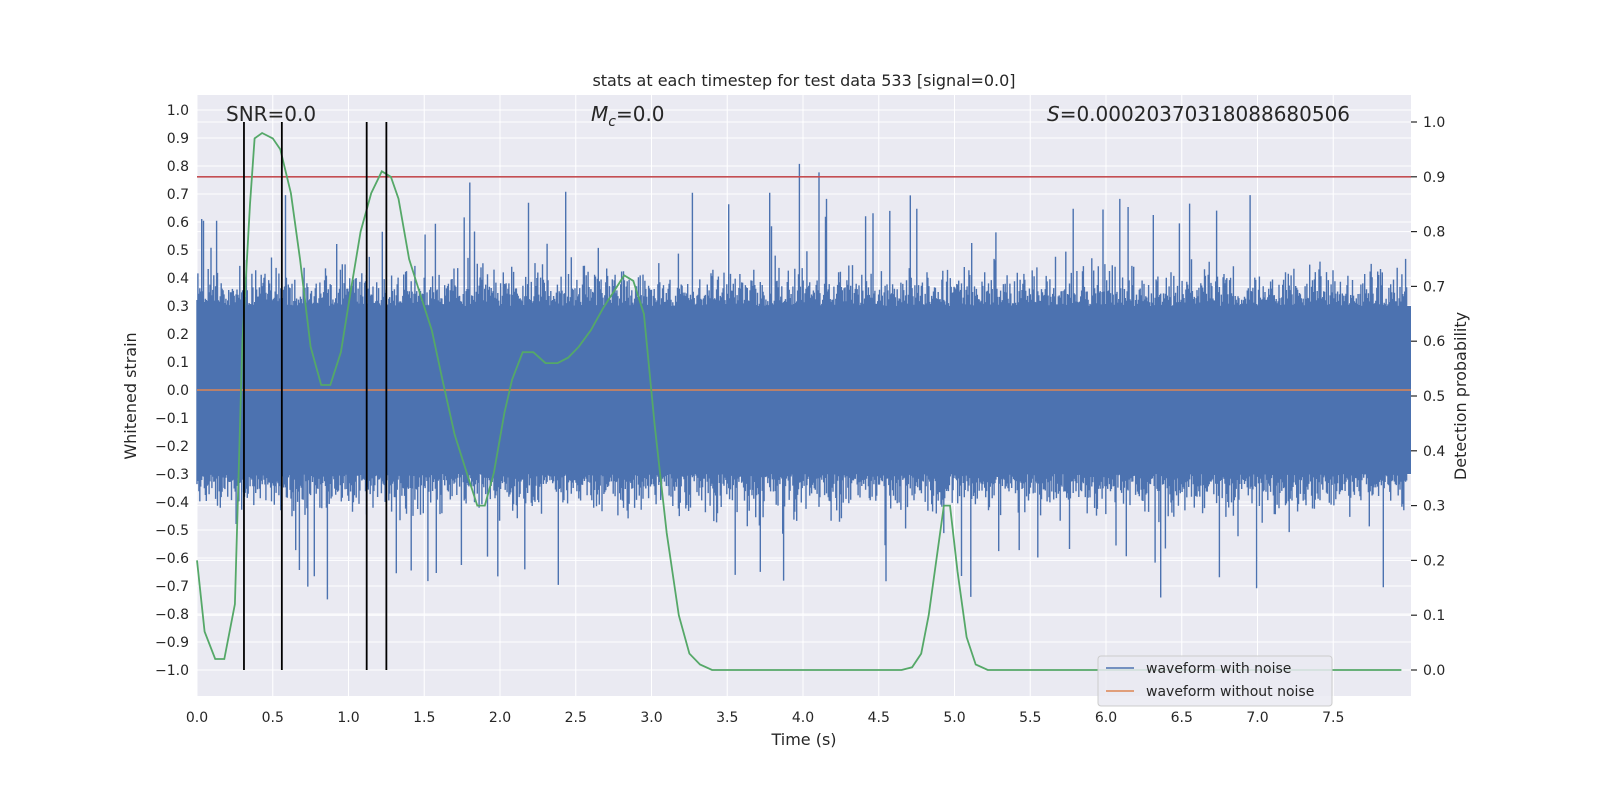  Describe the element at coordinates (1257, 718) in the screenshot. I see `x-tick-label: 7.0` at that location.